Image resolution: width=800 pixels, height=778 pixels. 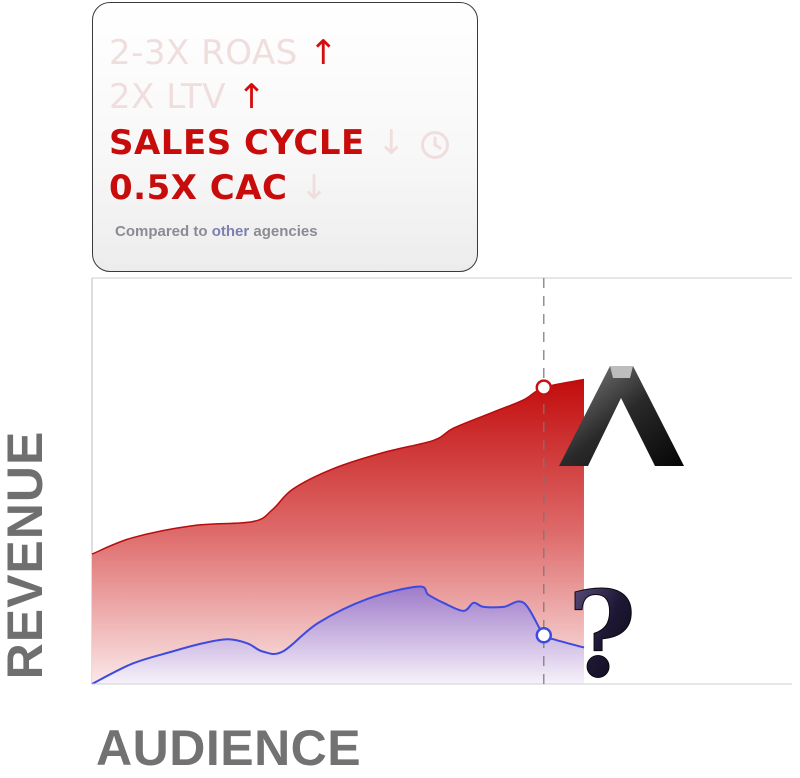 What do you see at coordinates (435, 144) in the screenshot?
I see `clock-icon` at bounding box center [435, 144].